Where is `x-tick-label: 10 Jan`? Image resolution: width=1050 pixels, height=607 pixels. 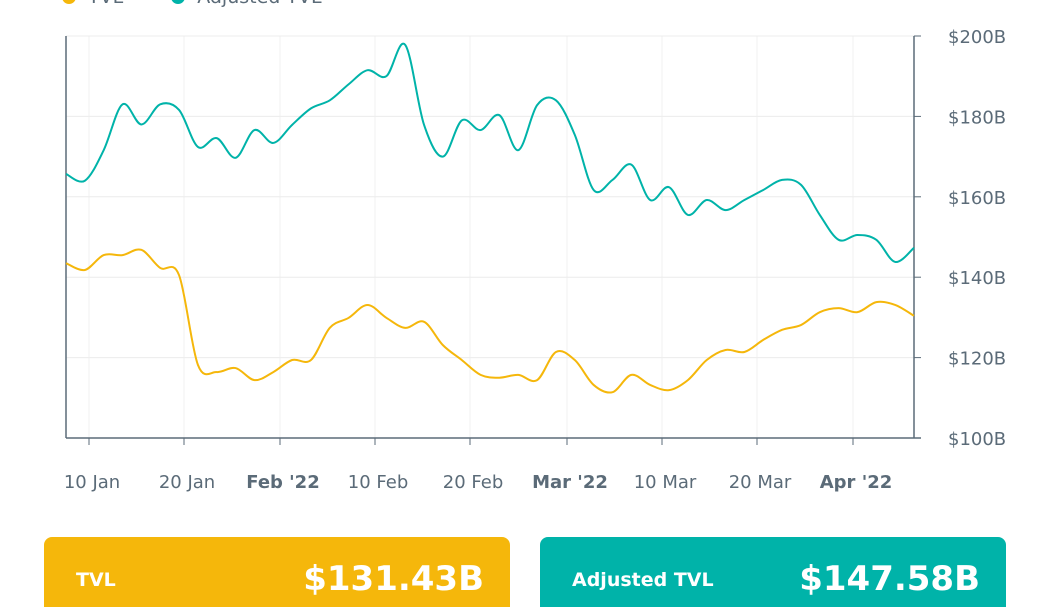 x-tick-label: 10 Jan is located at coordinates (92, 482).